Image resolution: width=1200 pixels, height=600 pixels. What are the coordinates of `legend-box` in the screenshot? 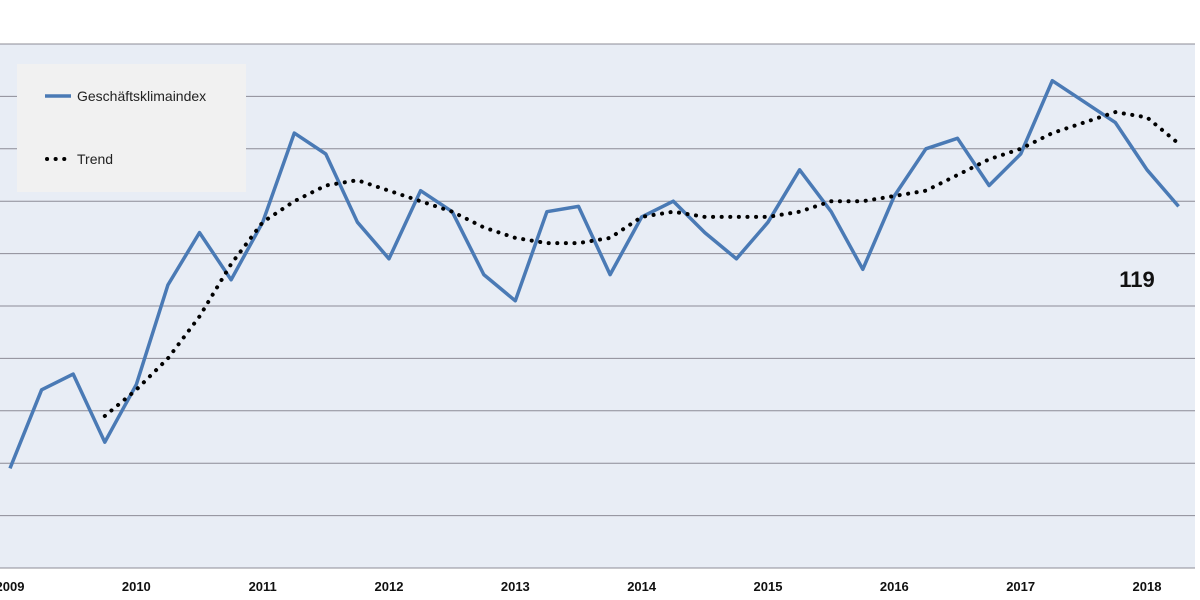 It's located at (131, 128).